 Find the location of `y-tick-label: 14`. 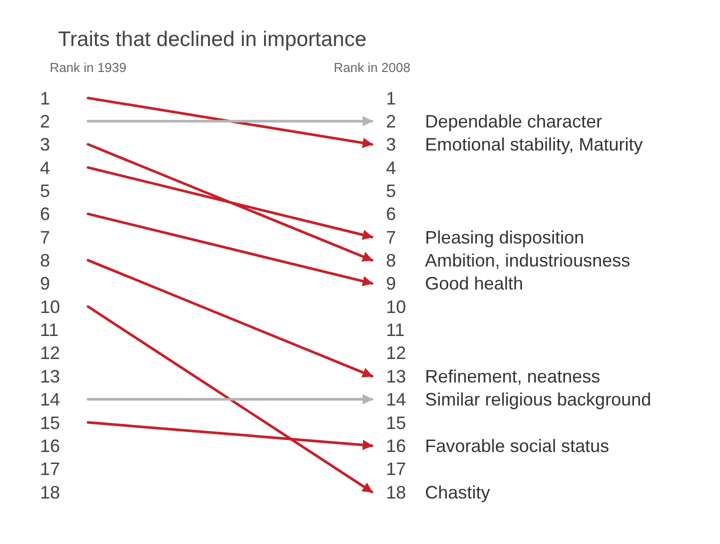

y-tick-label: 14 is located at coordinates (50, 400).